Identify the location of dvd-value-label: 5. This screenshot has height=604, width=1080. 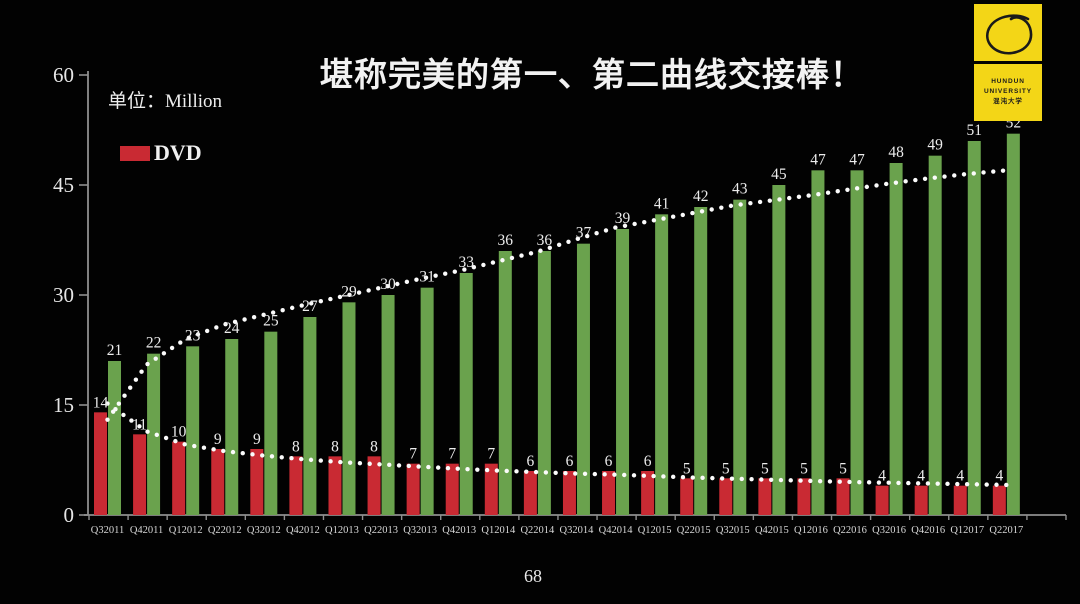
(687, 468).